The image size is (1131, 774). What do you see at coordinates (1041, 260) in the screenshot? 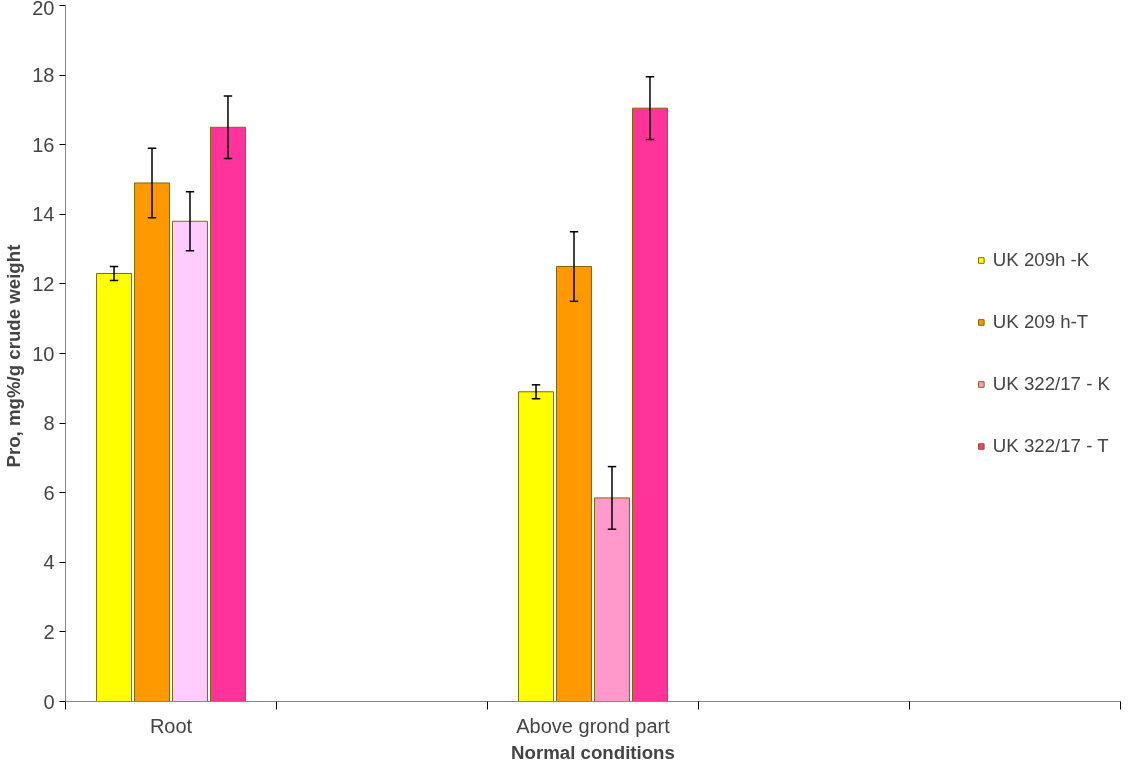
I see `legend-label: UK 209h -K` at bounding box center [1041, 260].